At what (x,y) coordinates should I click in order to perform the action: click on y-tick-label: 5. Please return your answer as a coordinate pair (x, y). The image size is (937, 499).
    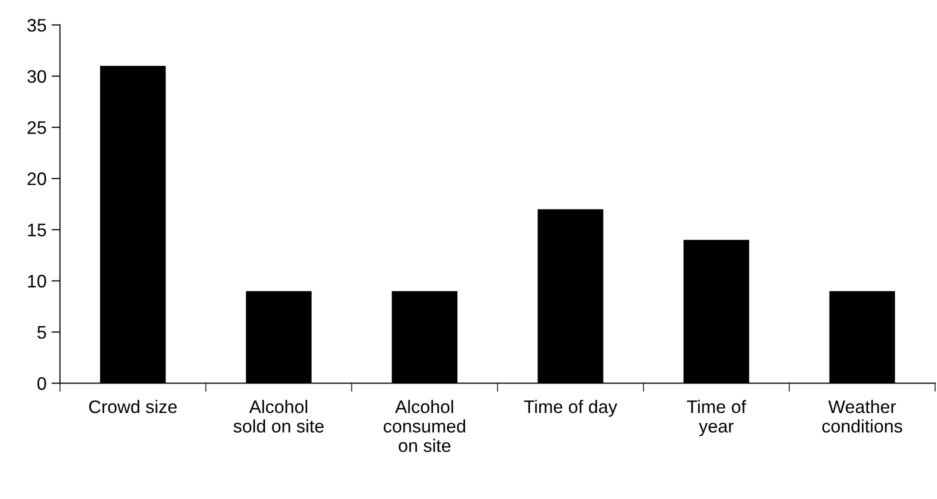
    Looking at the image, I should click on (41, 332).